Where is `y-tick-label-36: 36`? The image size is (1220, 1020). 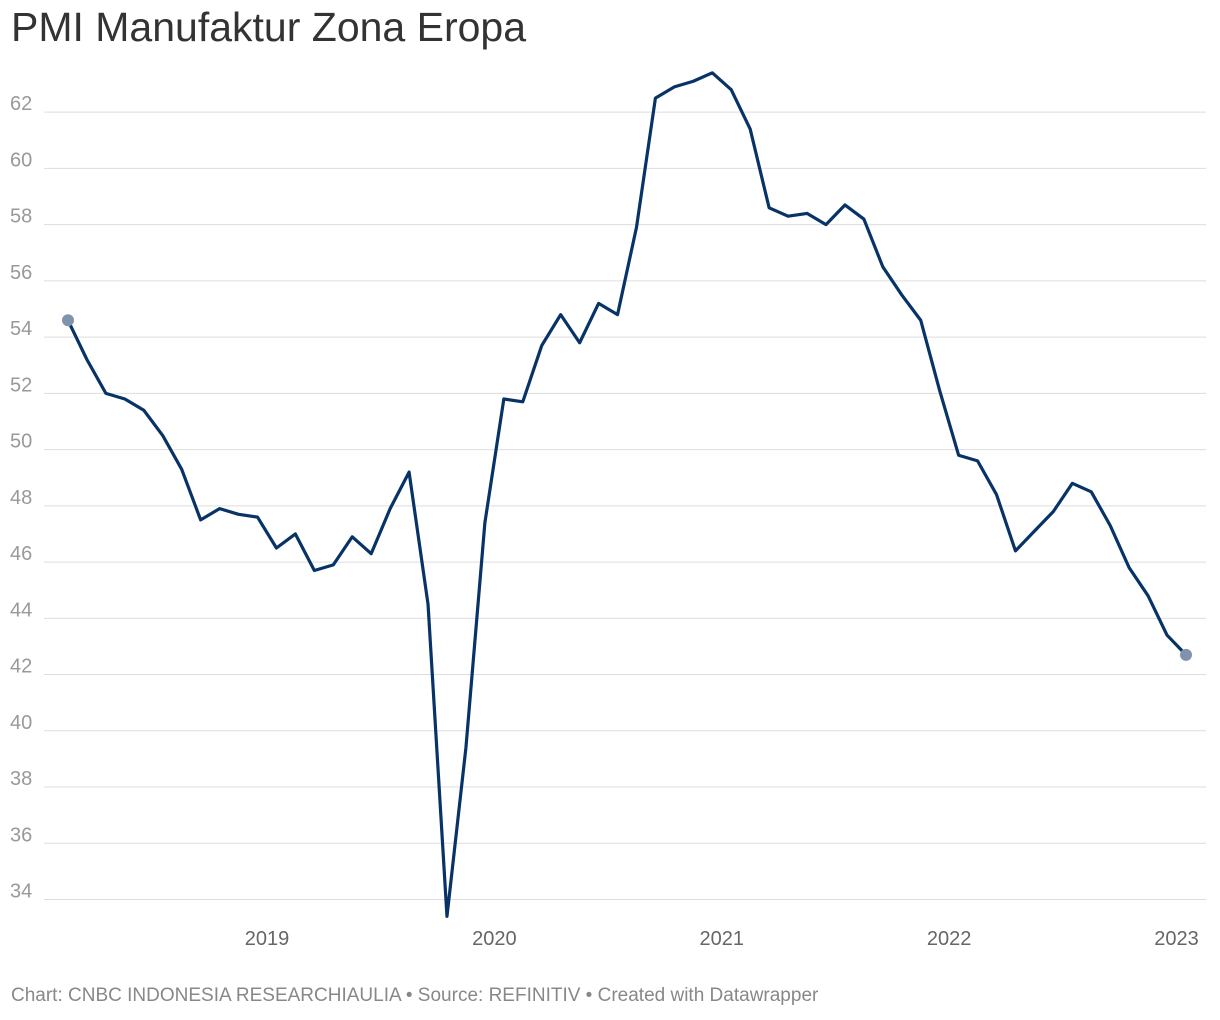 y-tick-label-36: 36 is located at coordinates (21, 835).